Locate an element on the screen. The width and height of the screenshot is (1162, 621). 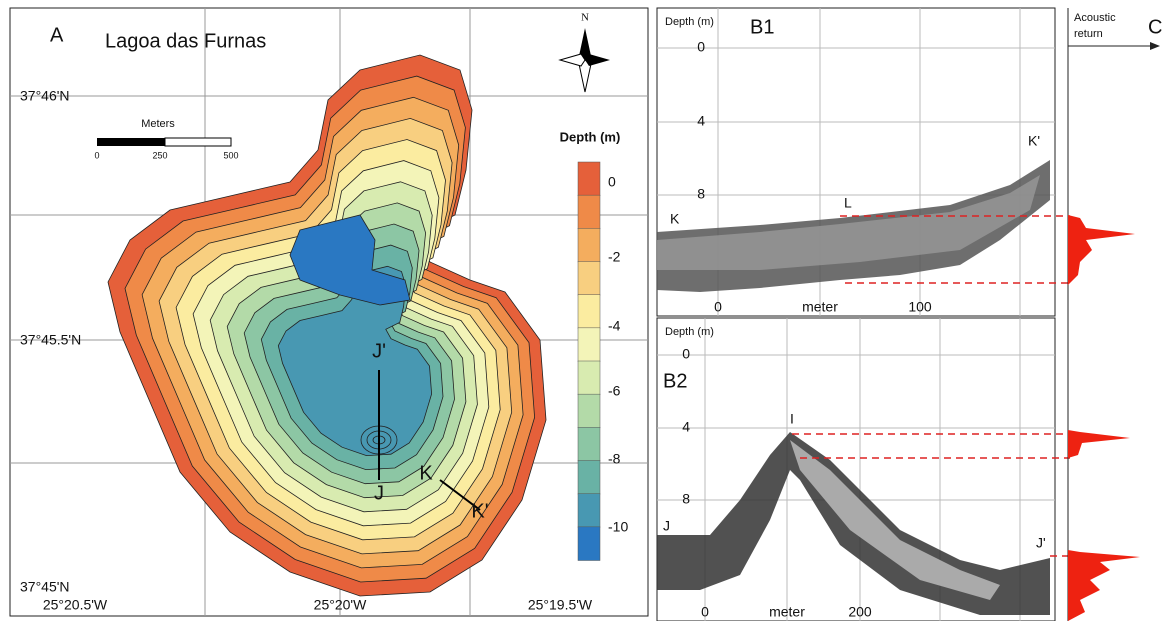
point-label: I is located at coordinates (792, 419).